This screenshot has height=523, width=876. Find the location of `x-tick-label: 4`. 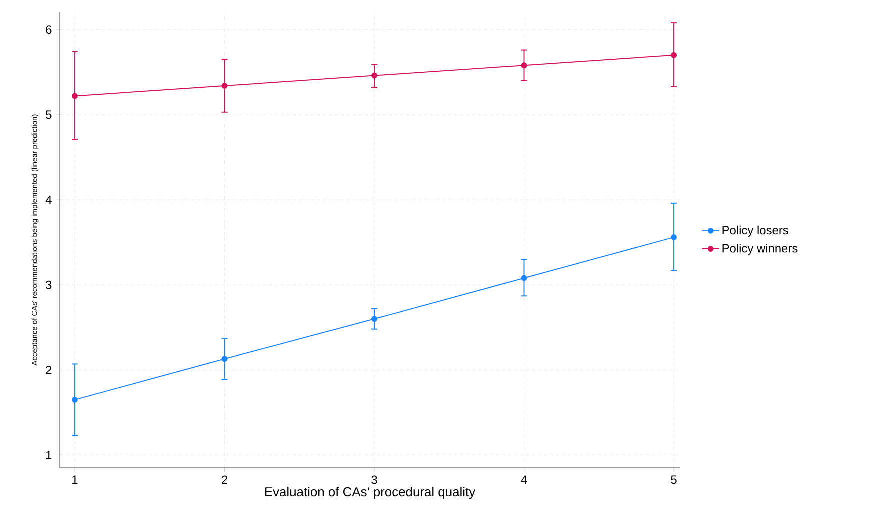

x-tick-label: 4 is located at coordinates (524, 480).